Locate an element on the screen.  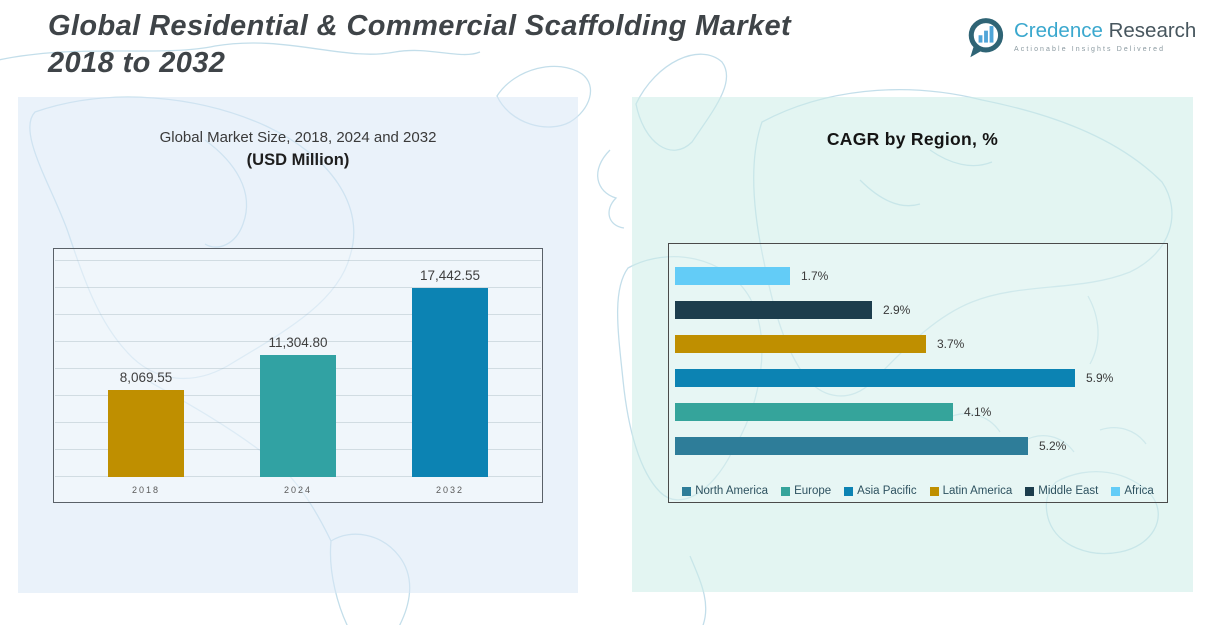
bar-column-2032: 17,442.55 2032 is located at coordinates (450, 375).